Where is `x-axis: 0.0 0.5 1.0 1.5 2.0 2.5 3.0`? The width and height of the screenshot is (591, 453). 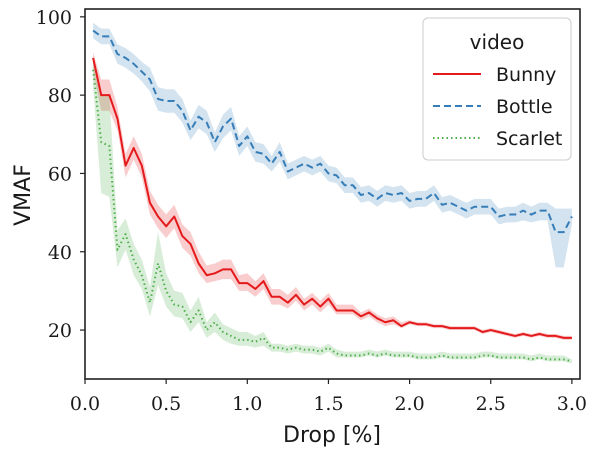
x-axis: 0.0 0.5 1.0 1.5 2.0 2.5 3.0 is located at coordinates (328, 397).